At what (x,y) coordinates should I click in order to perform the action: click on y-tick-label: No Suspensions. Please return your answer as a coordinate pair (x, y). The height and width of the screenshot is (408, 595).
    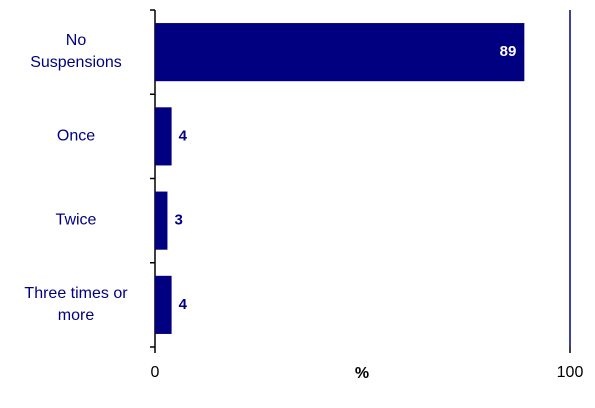
    Looking at the image, I should click on (76, 51).